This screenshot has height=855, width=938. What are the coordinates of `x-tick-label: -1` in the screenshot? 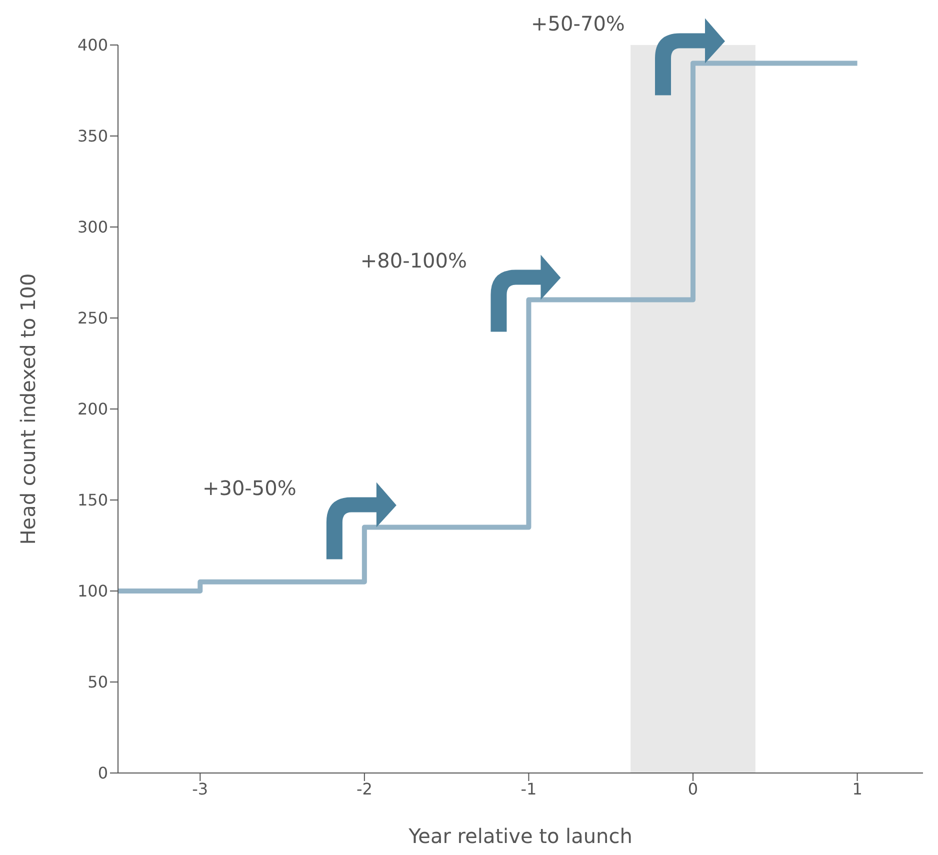 It's located at (528, 788).